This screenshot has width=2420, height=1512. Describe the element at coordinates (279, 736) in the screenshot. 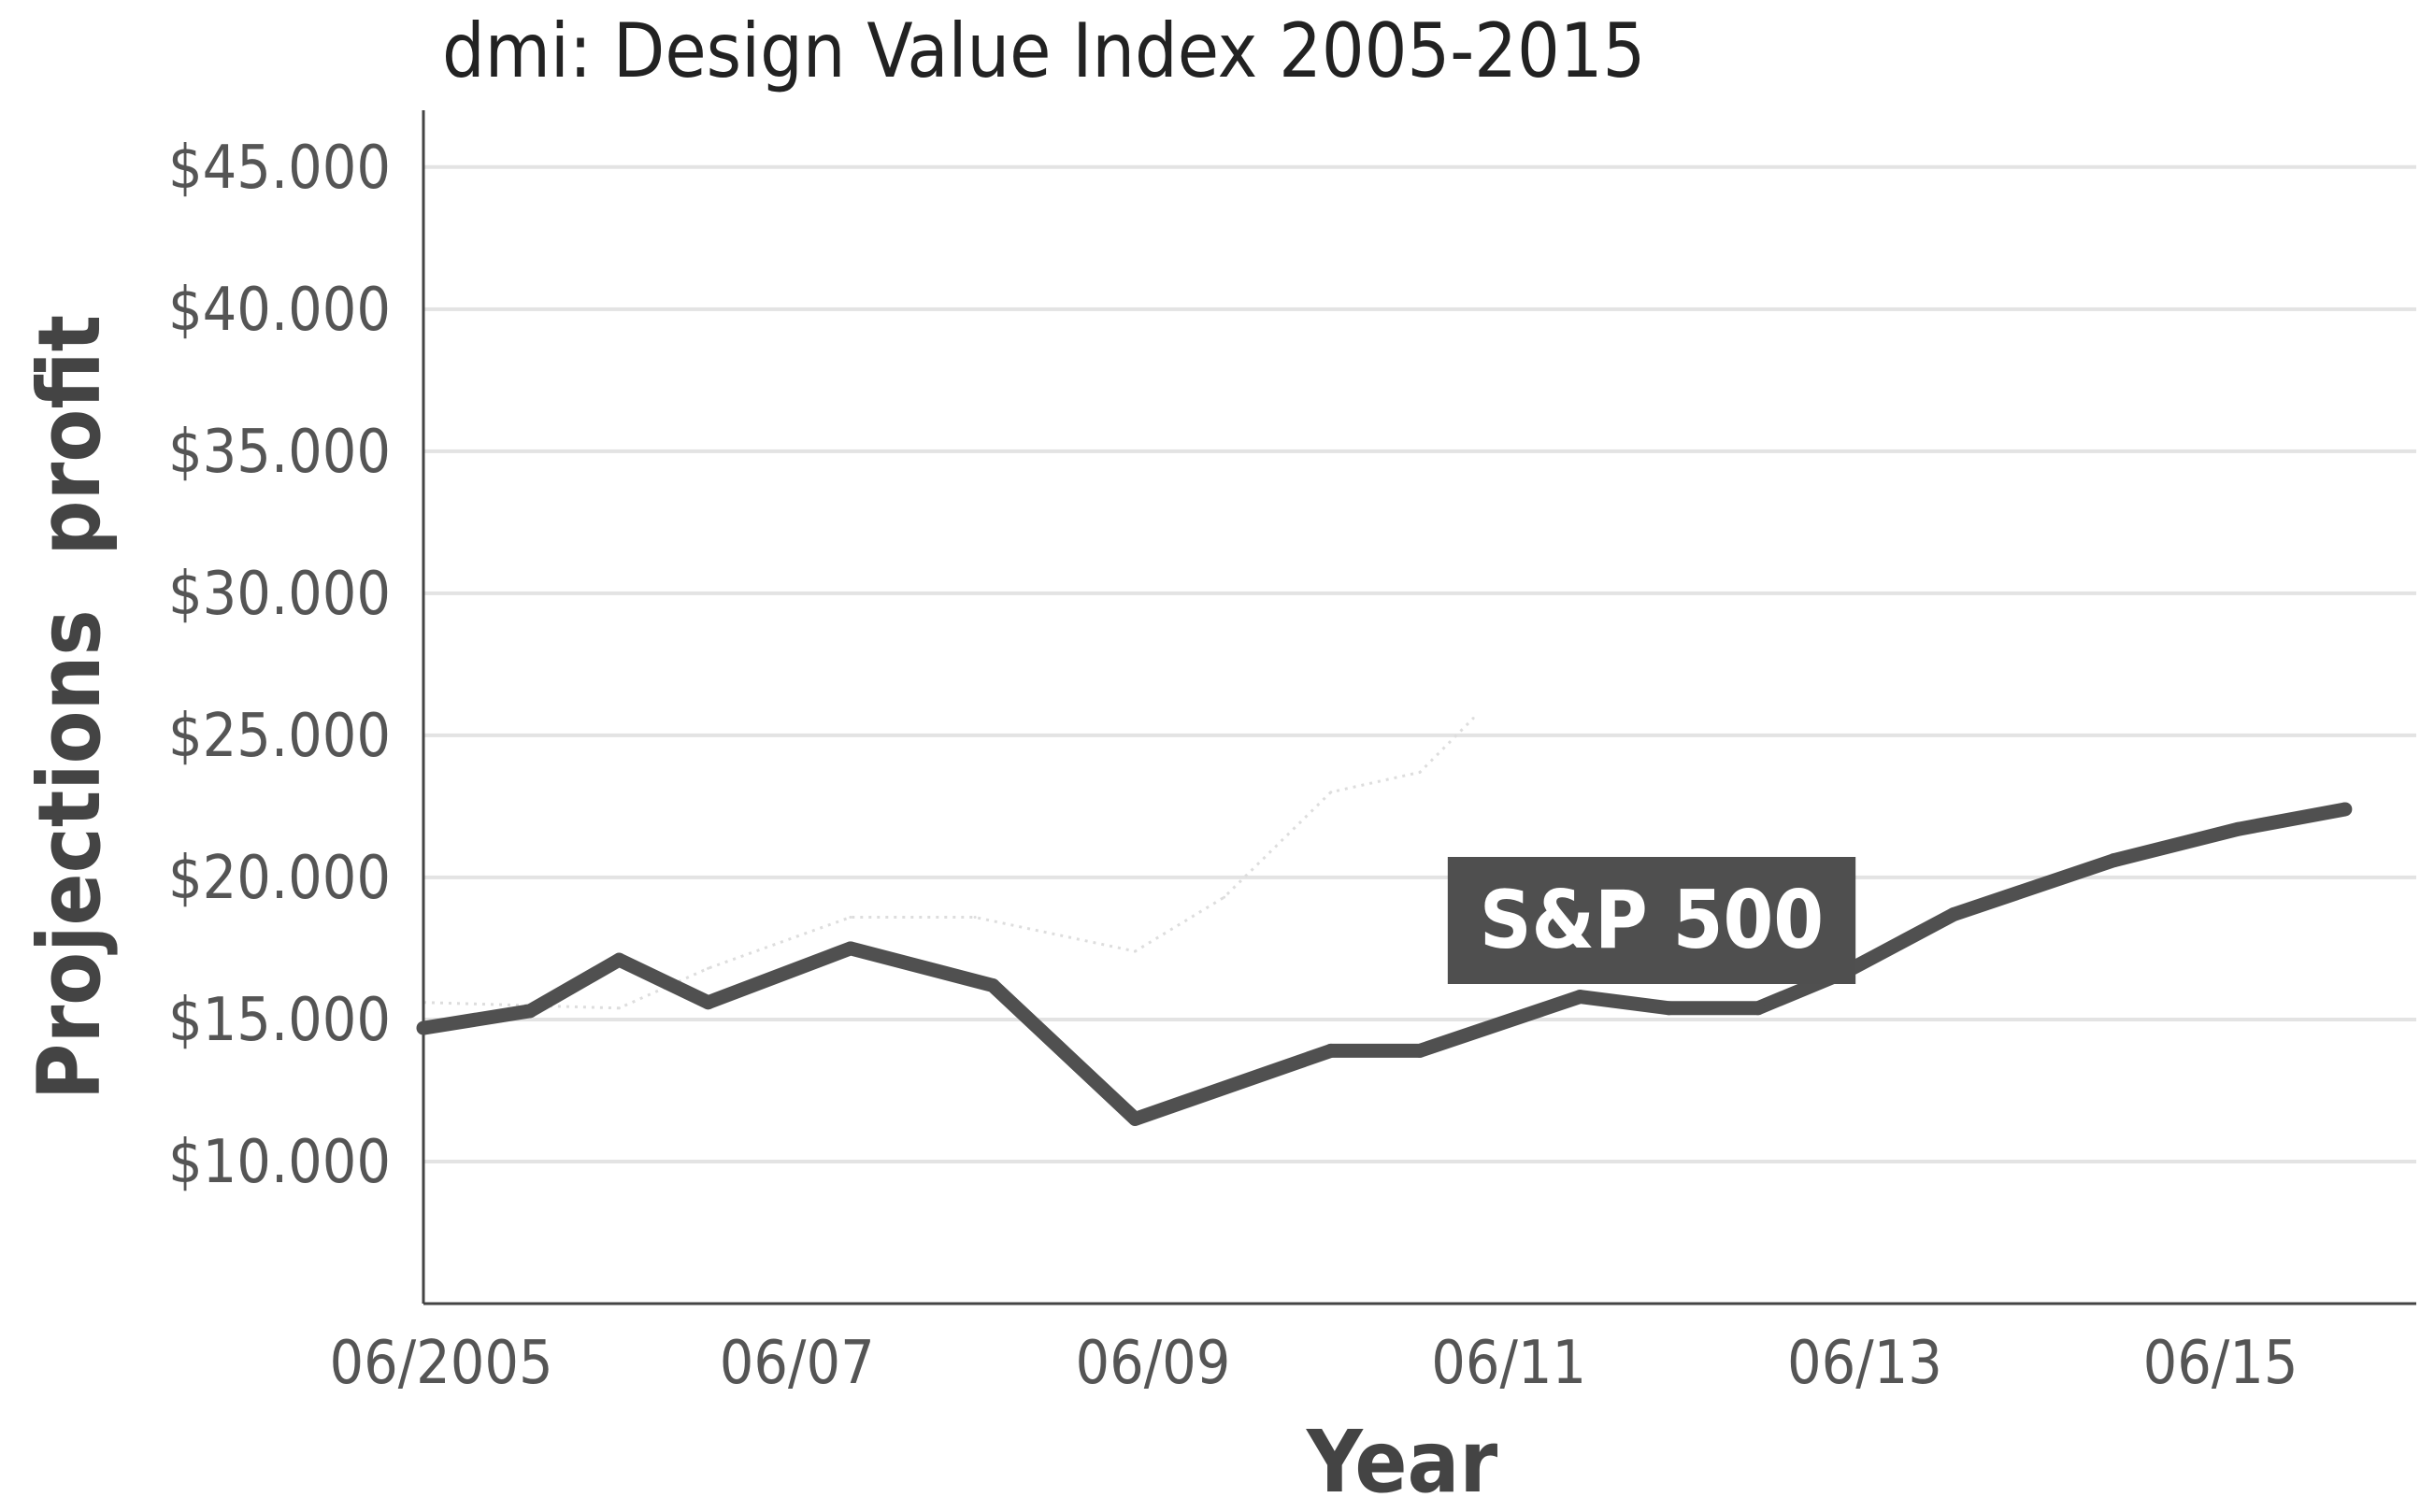

I see `y-tick-label: $25.000` at that location.